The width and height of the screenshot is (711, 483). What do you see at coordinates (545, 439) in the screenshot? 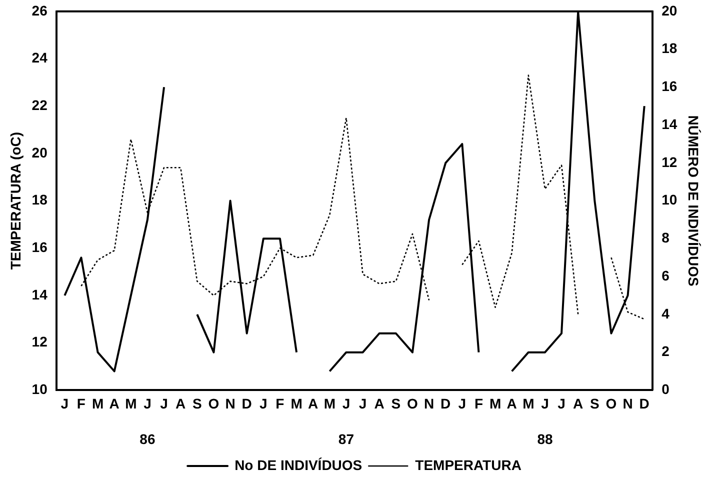
I see `text: 88` at bounding box center [545, 439].